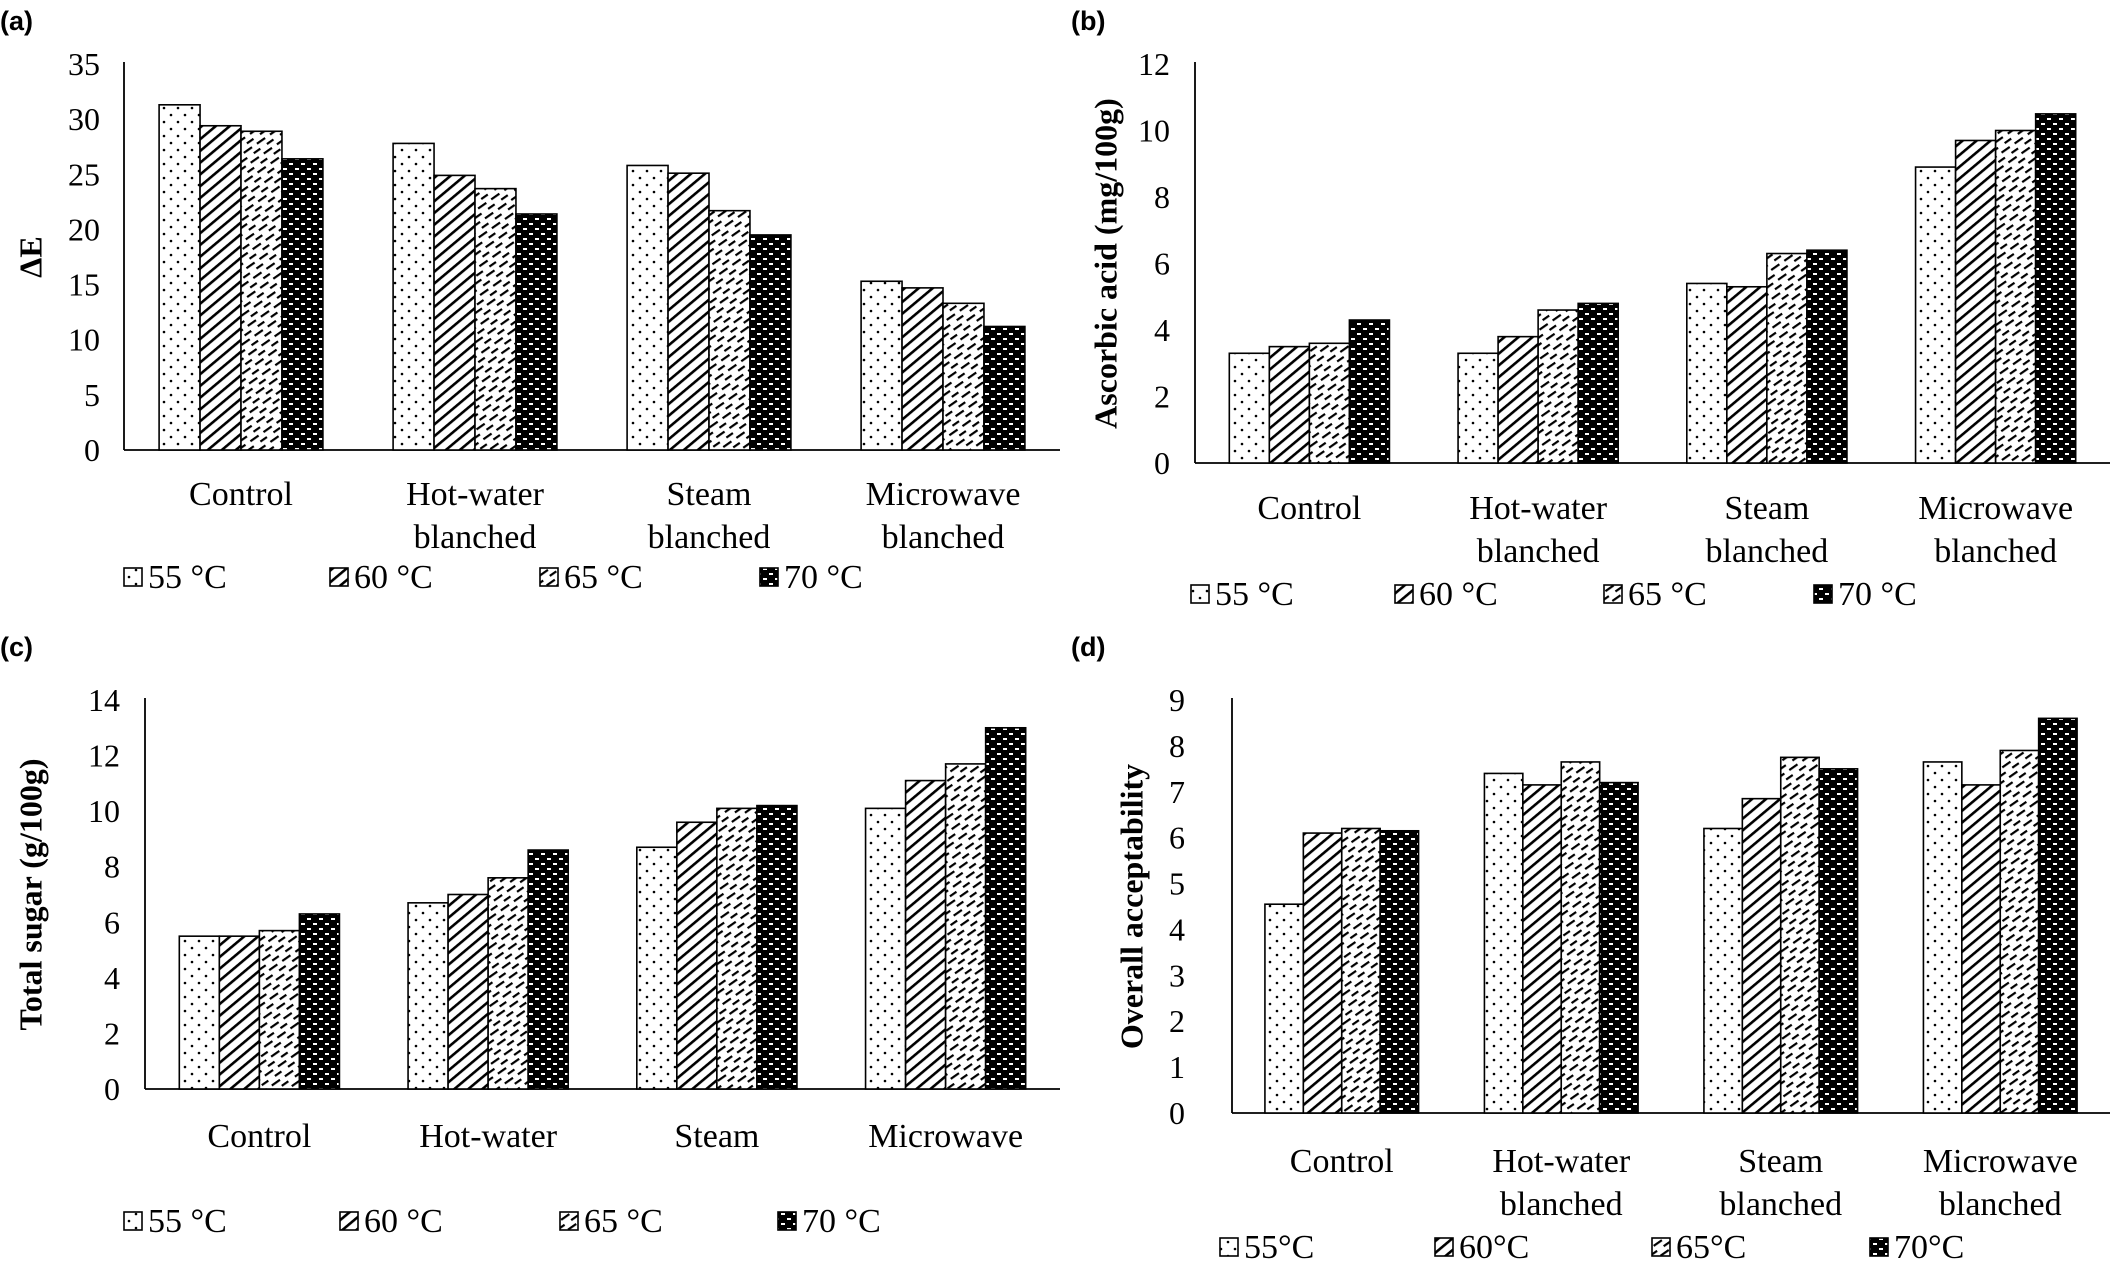 Image resolution: width=2128 pixels, height=1272 pixels. I want to click on y-tick-label: 6, so click(112, 922).